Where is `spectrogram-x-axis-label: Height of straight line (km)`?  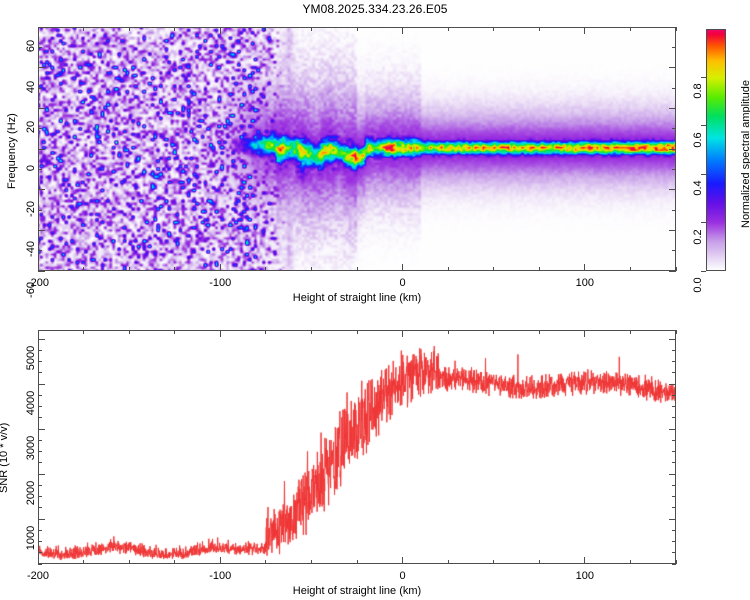 spectrogram-x-axis-label: Height of straight line (km) is located at coordinates (357, 298).